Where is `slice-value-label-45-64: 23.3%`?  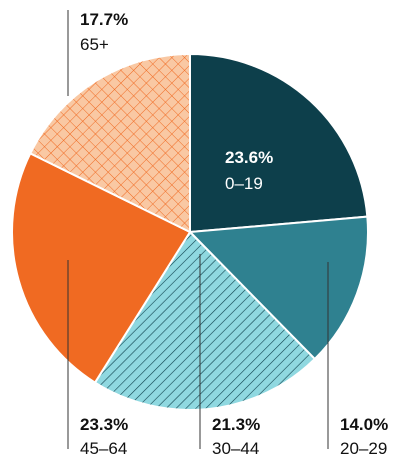
slice-value-label-45-64: 23.3% is located at coordinates (104, 424).